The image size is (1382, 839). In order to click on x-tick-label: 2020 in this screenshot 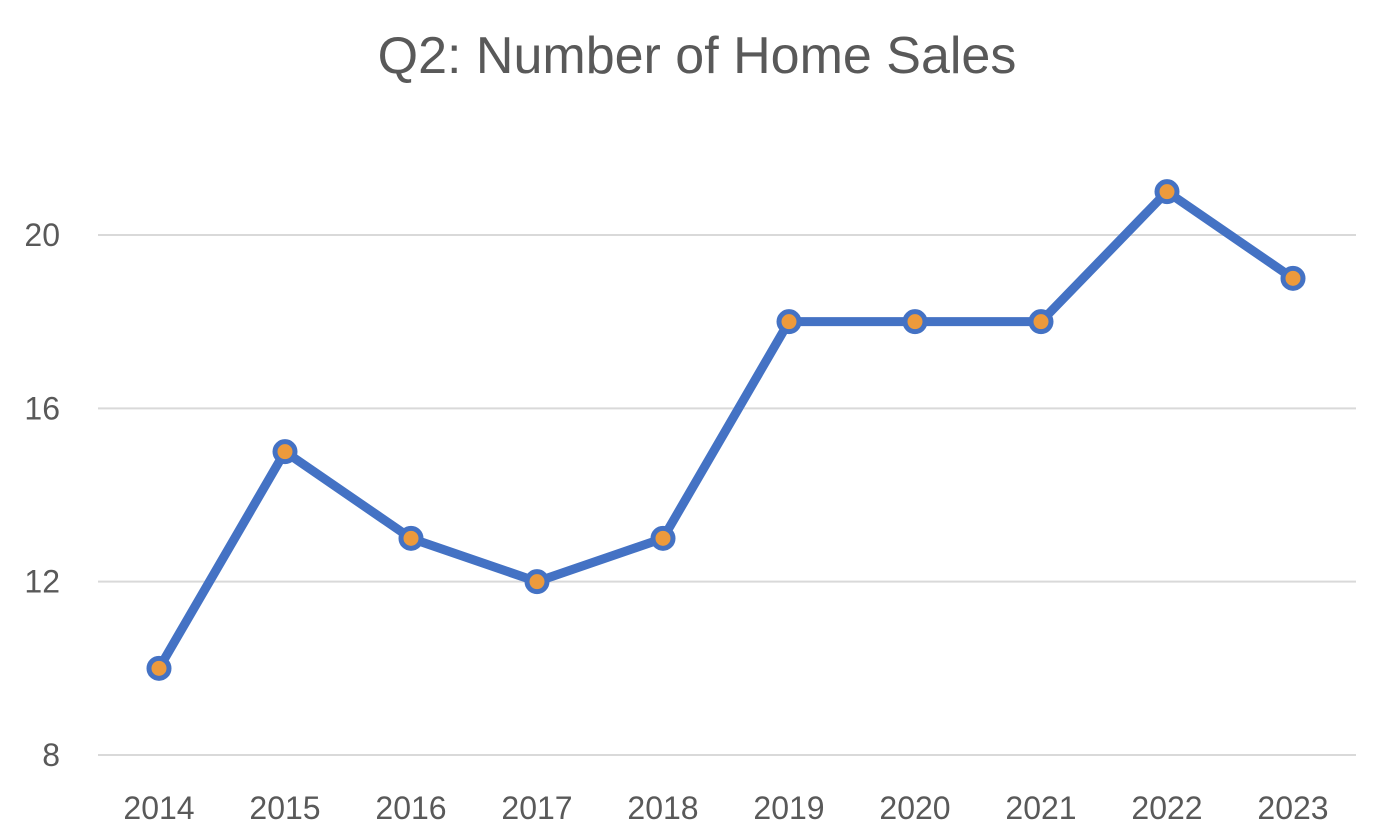, I will do `click(914, 808)`.